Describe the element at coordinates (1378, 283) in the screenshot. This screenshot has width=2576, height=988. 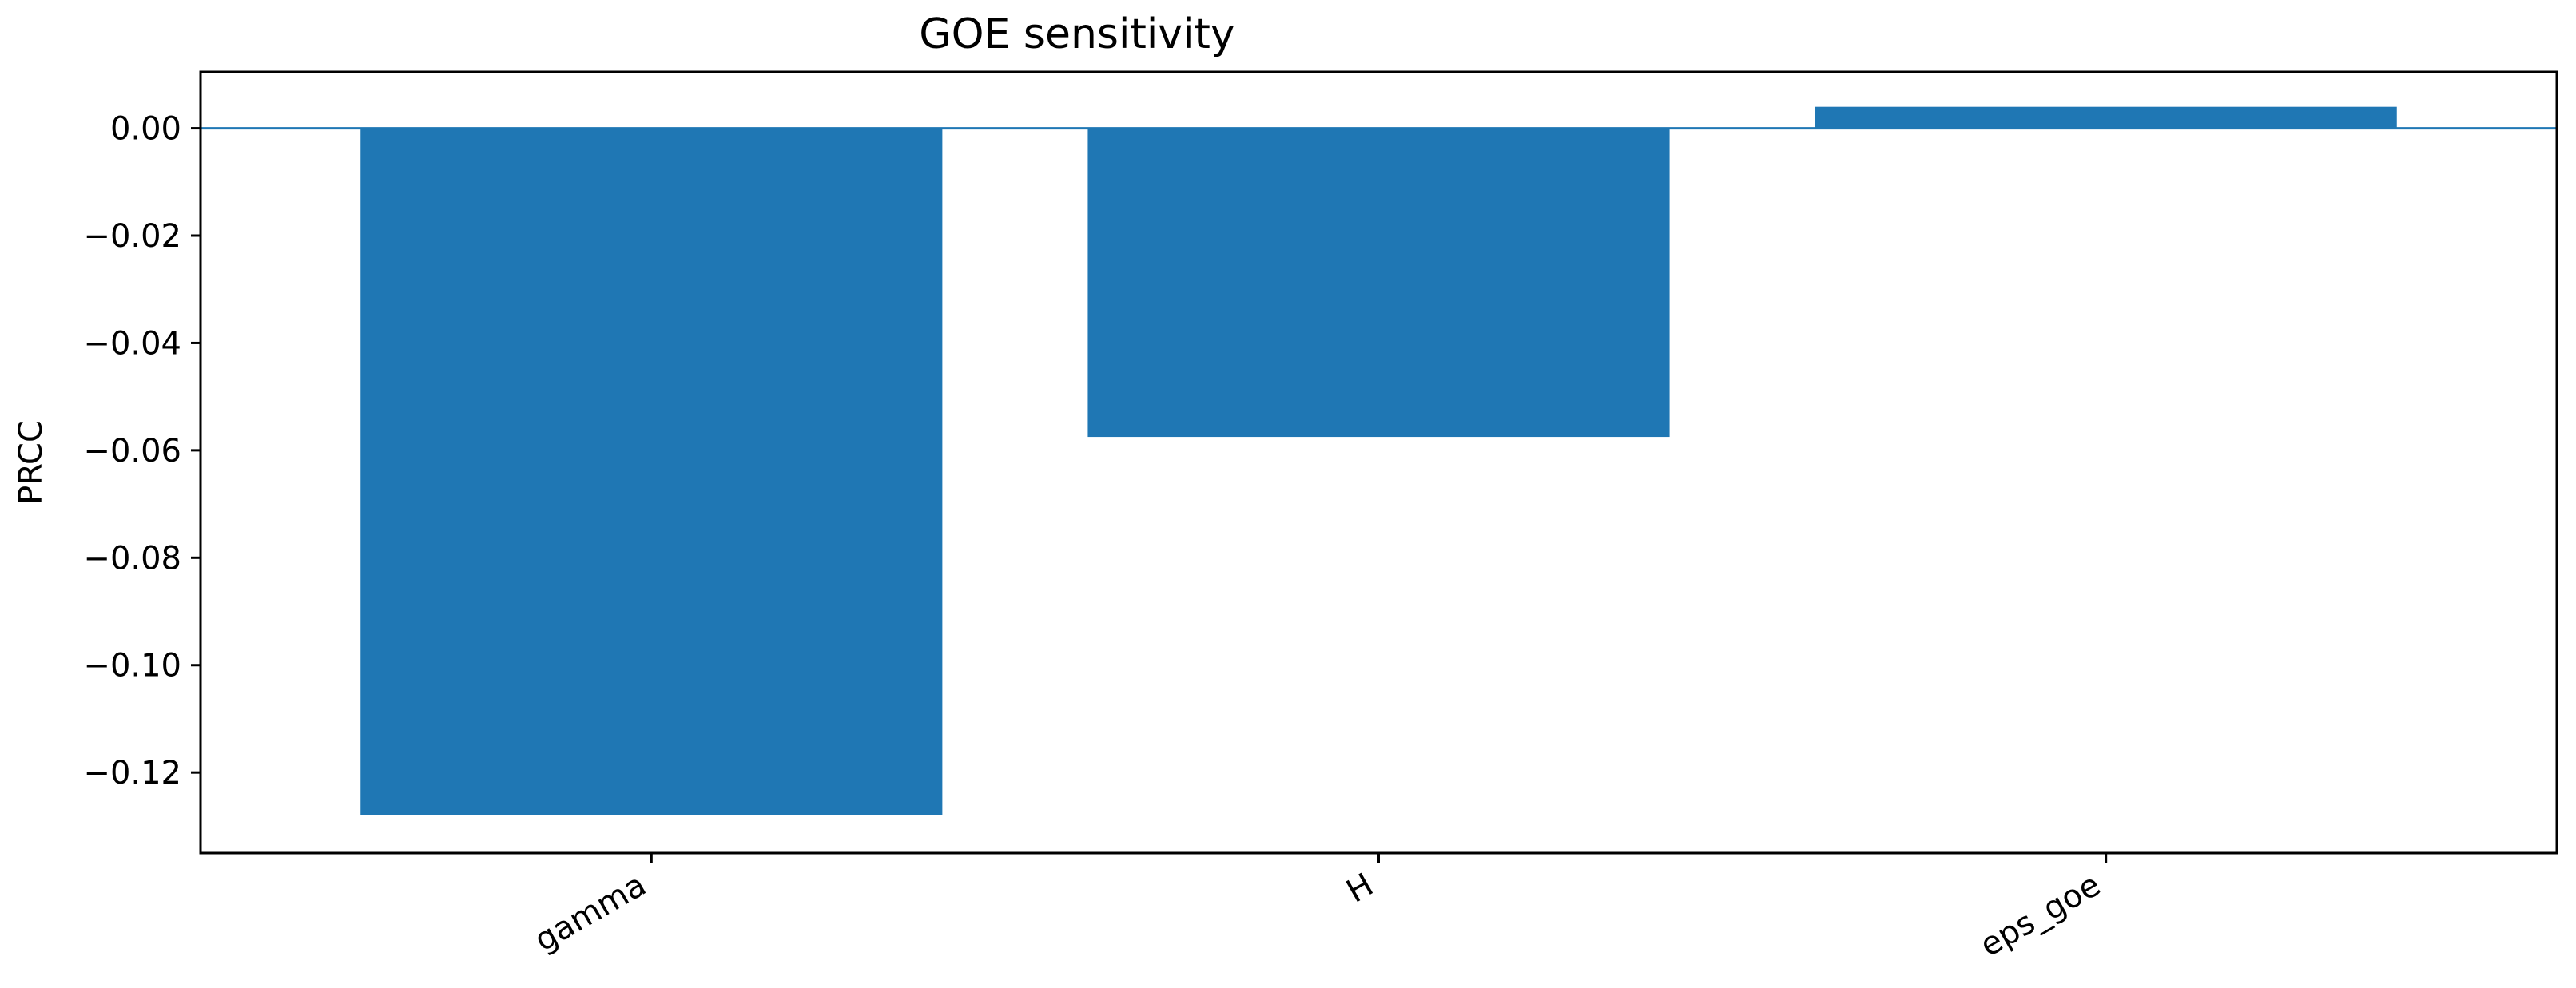
I see `bar-H` at that location.